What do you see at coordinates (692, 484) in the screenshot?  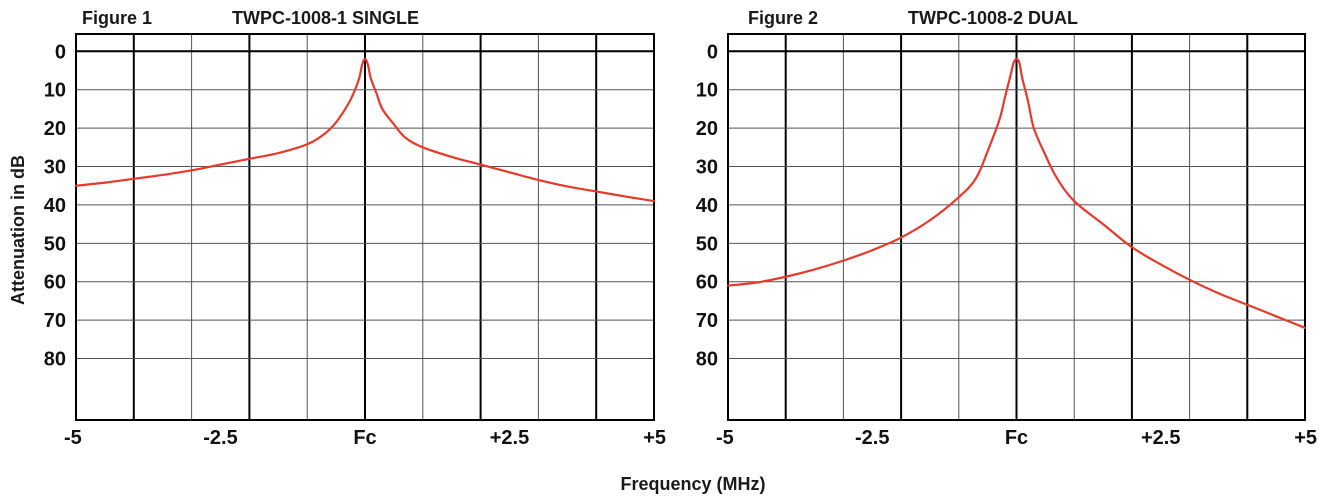 I see `x-axis-title: Frequency (MHz)` at bounding box center [692, 484].